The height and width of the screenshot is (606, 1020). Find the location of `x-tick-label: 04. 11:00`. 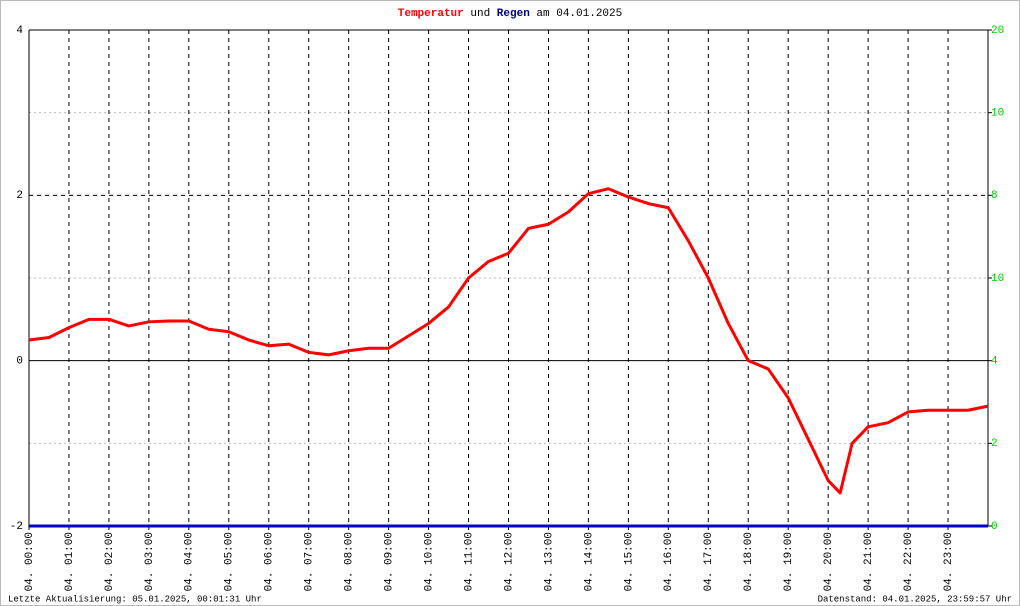

x-tick-label: 04. 11:00 is located at coordinates (469, 561).